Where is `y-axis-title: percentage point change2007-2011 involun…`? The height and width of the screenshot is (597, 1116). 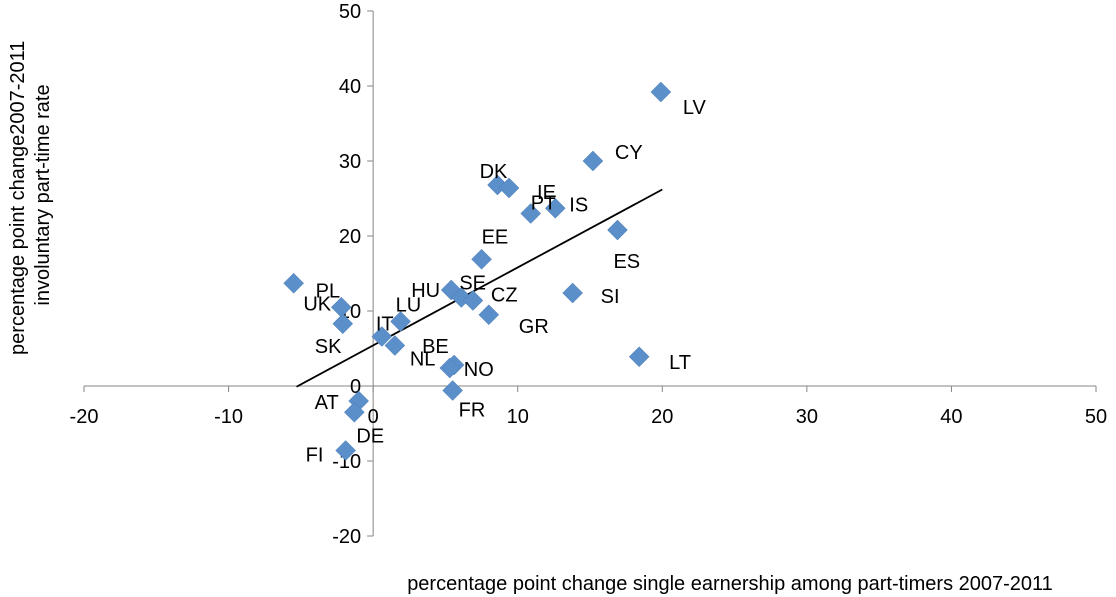 y-axis-title: percentage point change2007-2011 involun… is located at coordinates (30, 195).